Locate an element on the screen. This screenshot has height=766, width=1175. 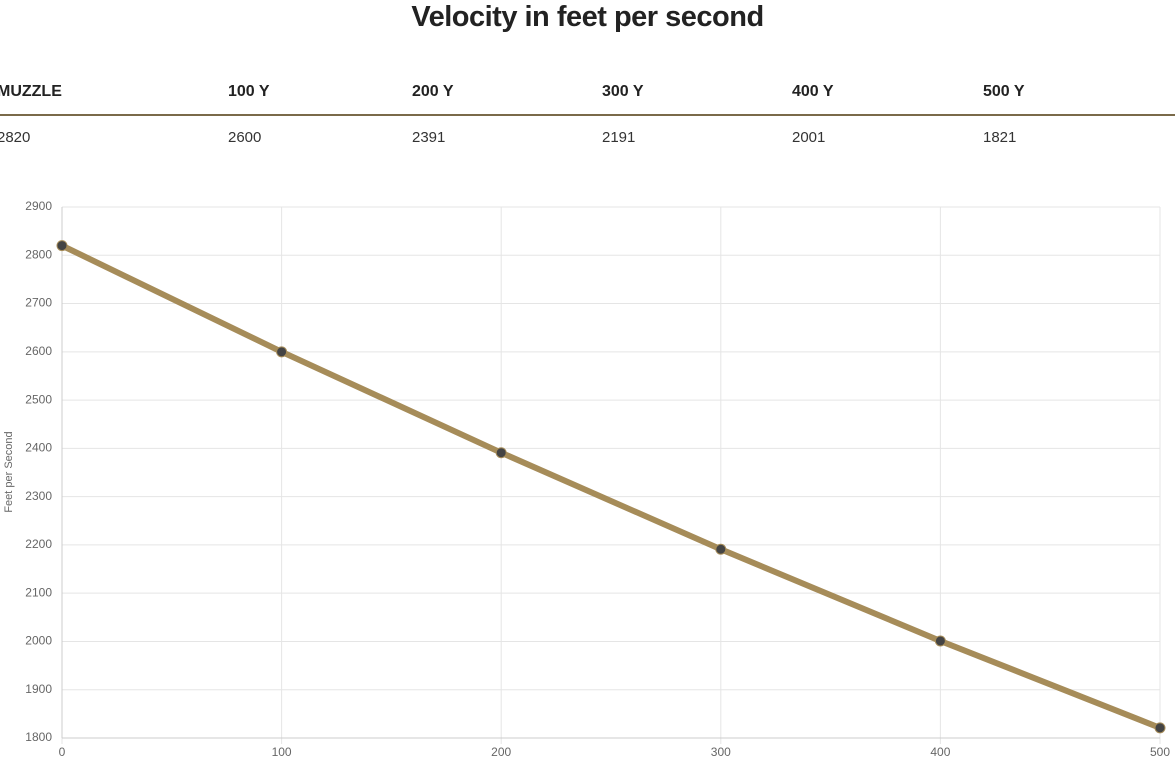
x-tick-label: 400 is located at coordinates (940, 752).